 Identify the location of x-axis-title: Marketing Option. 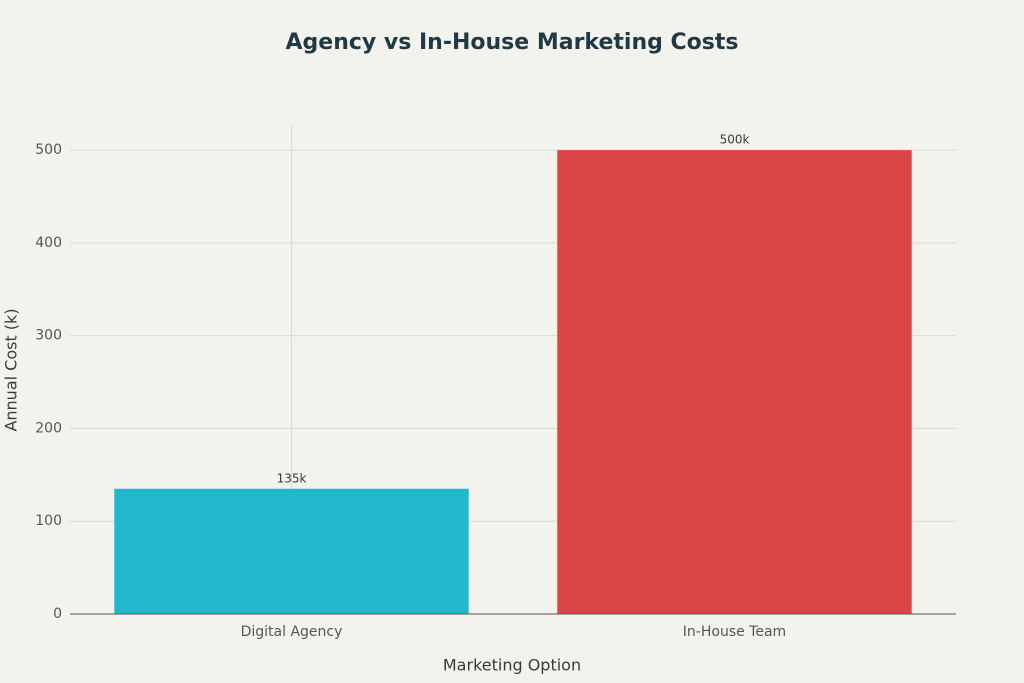
(512, 665).